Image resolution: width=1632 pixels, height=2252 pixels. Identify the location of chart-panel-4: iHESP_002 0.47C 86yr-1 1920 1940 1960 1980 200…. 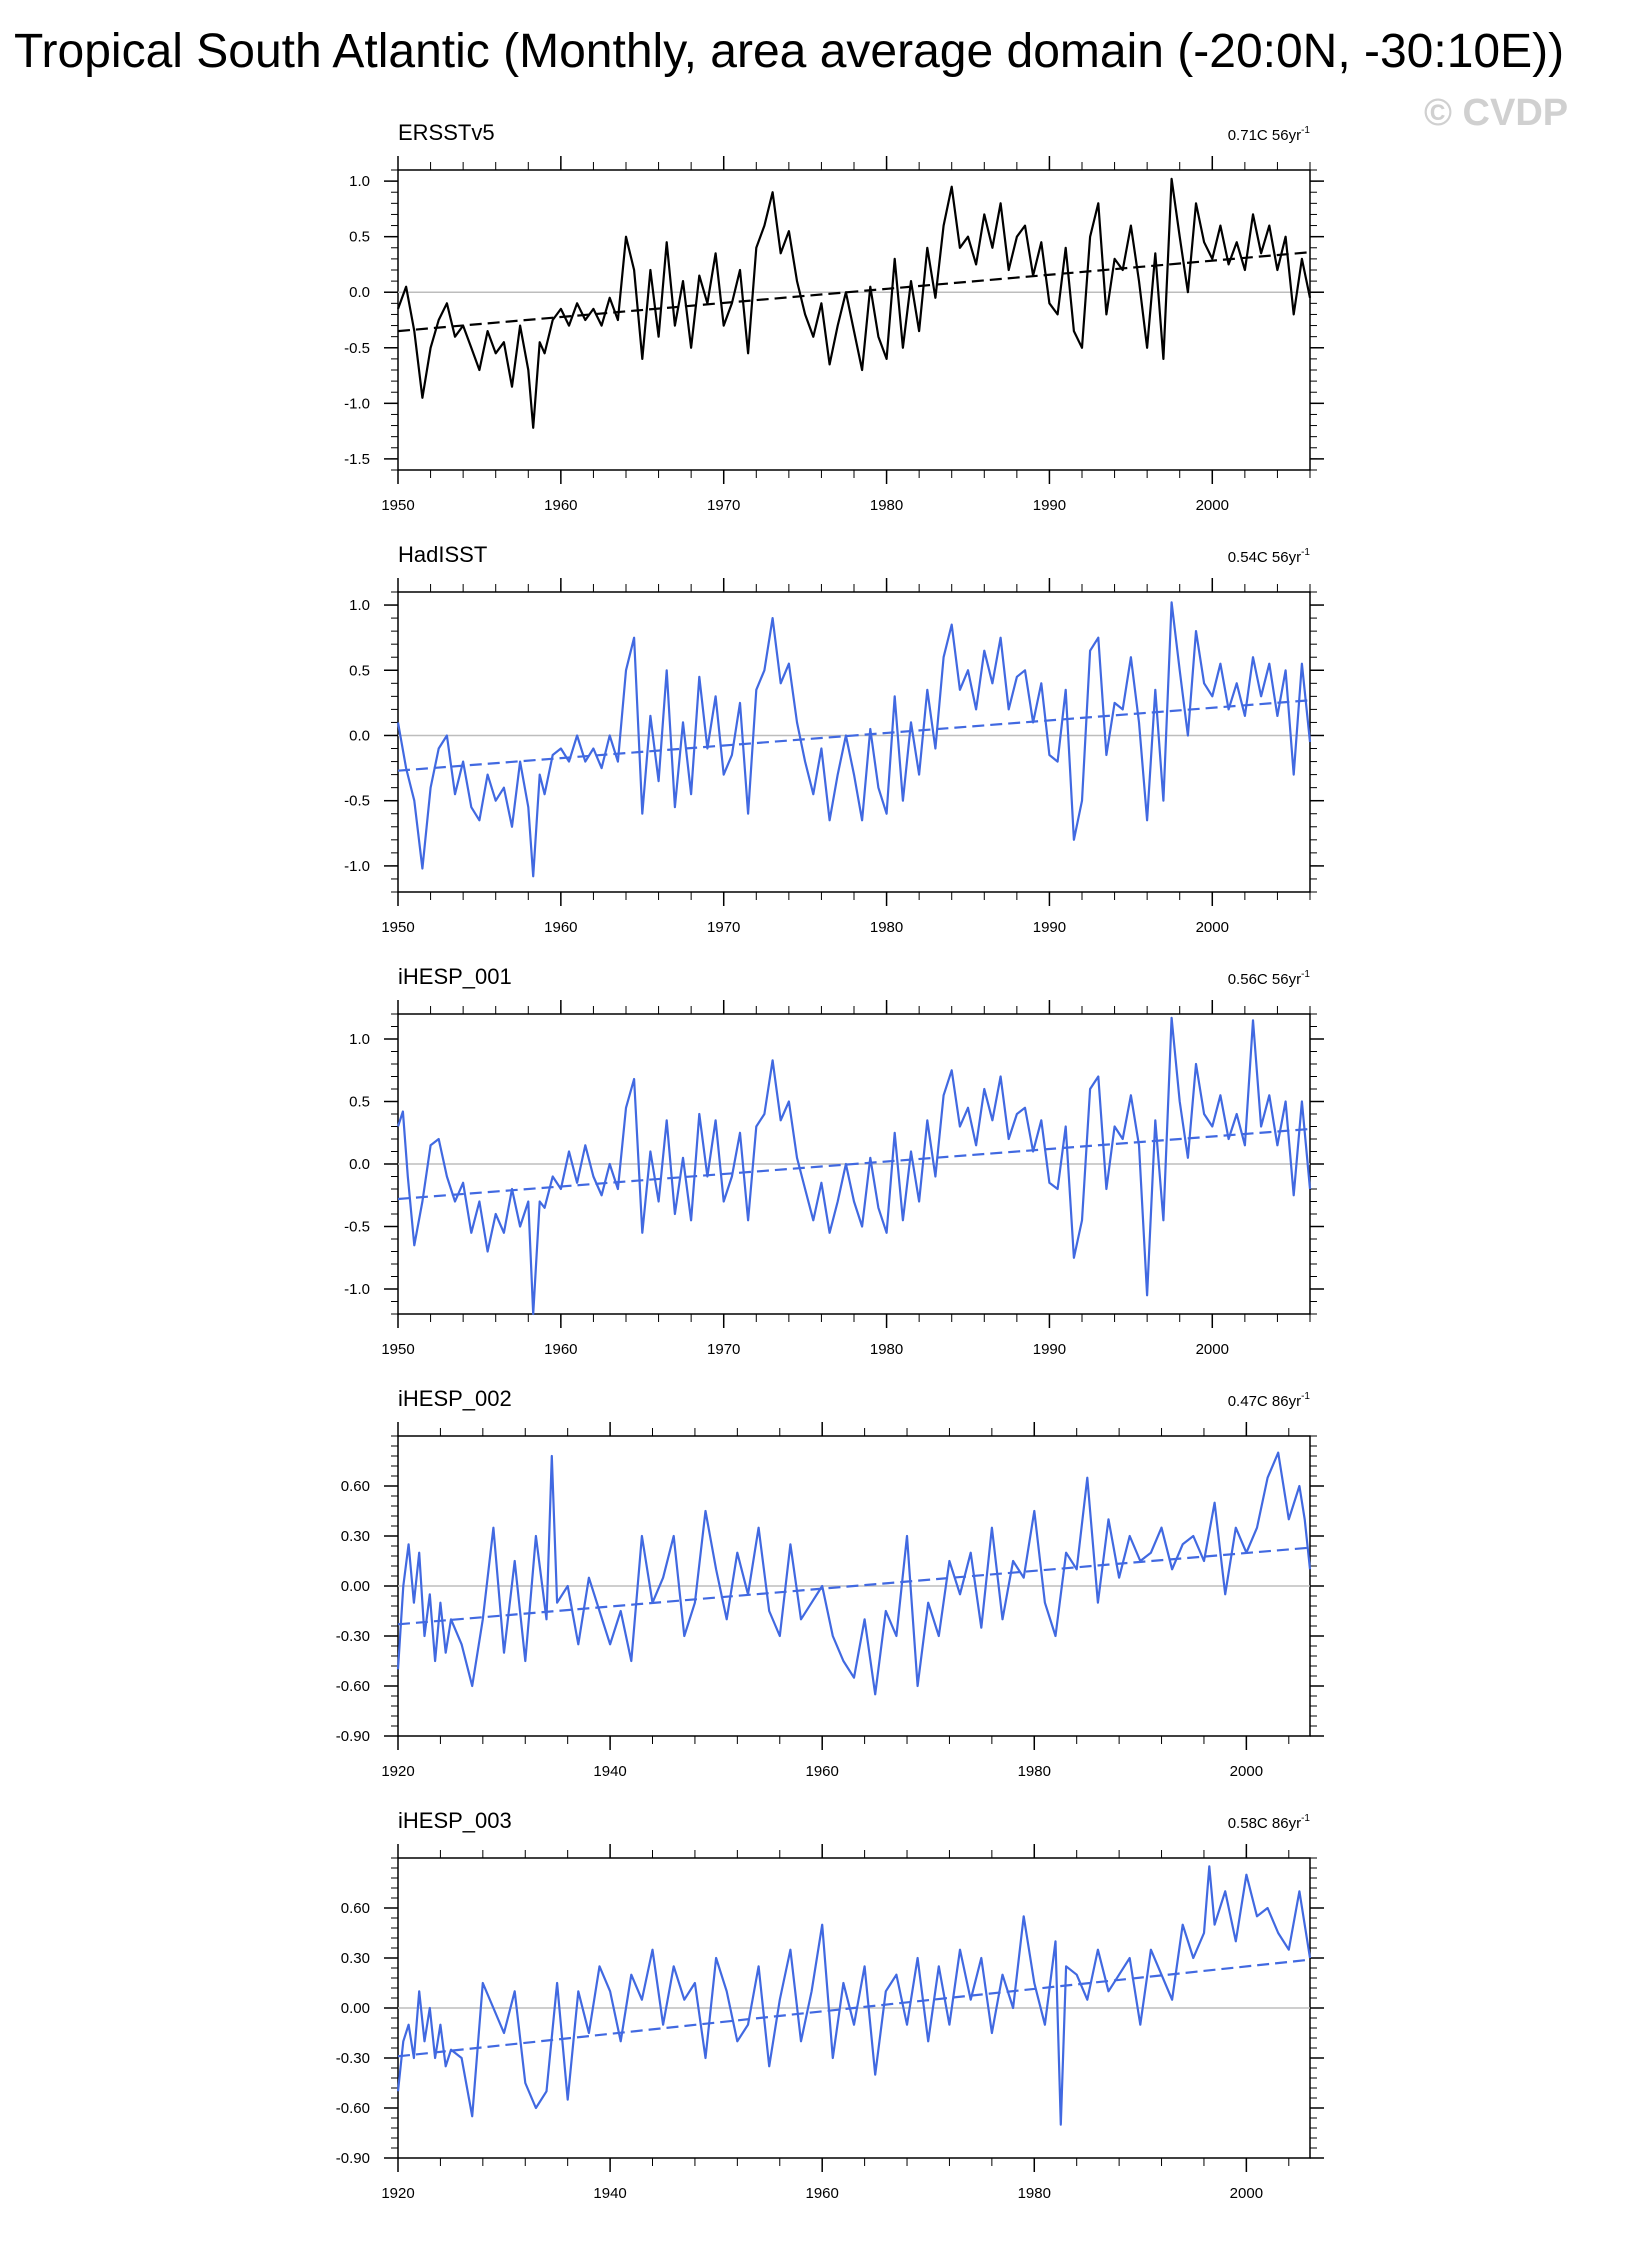
(830, 1583).